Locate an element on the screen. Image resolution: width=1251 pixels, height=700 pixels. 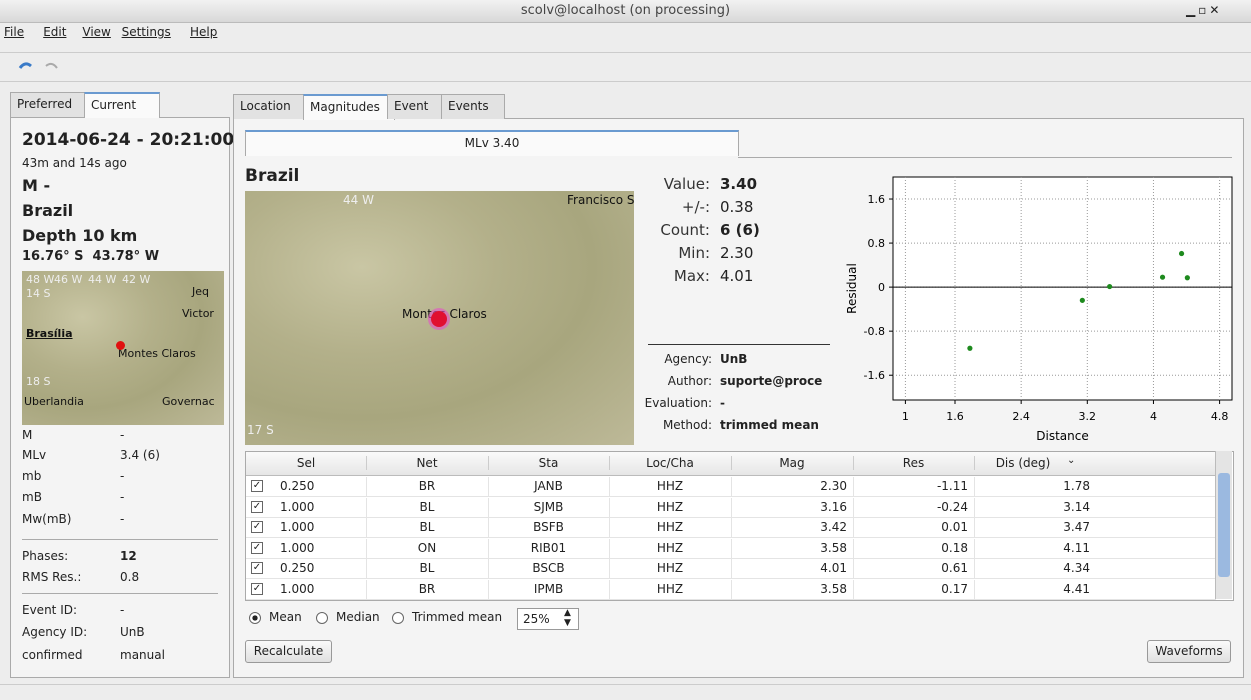
table-cell: -1.11 is located at coordinates (952, 486).